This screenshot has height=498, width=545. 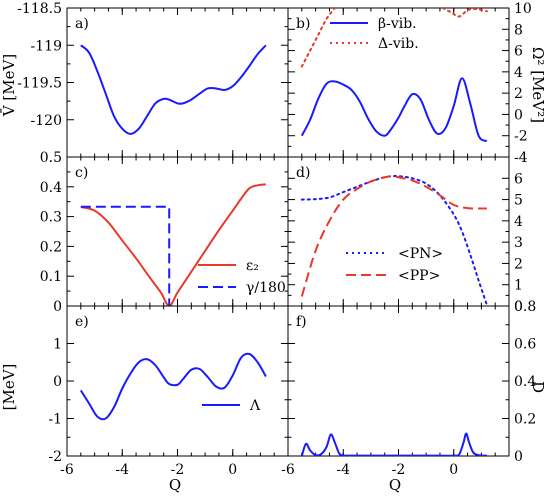 I want to click on y-tick-label: -118.5, so click(x=39, y=9).